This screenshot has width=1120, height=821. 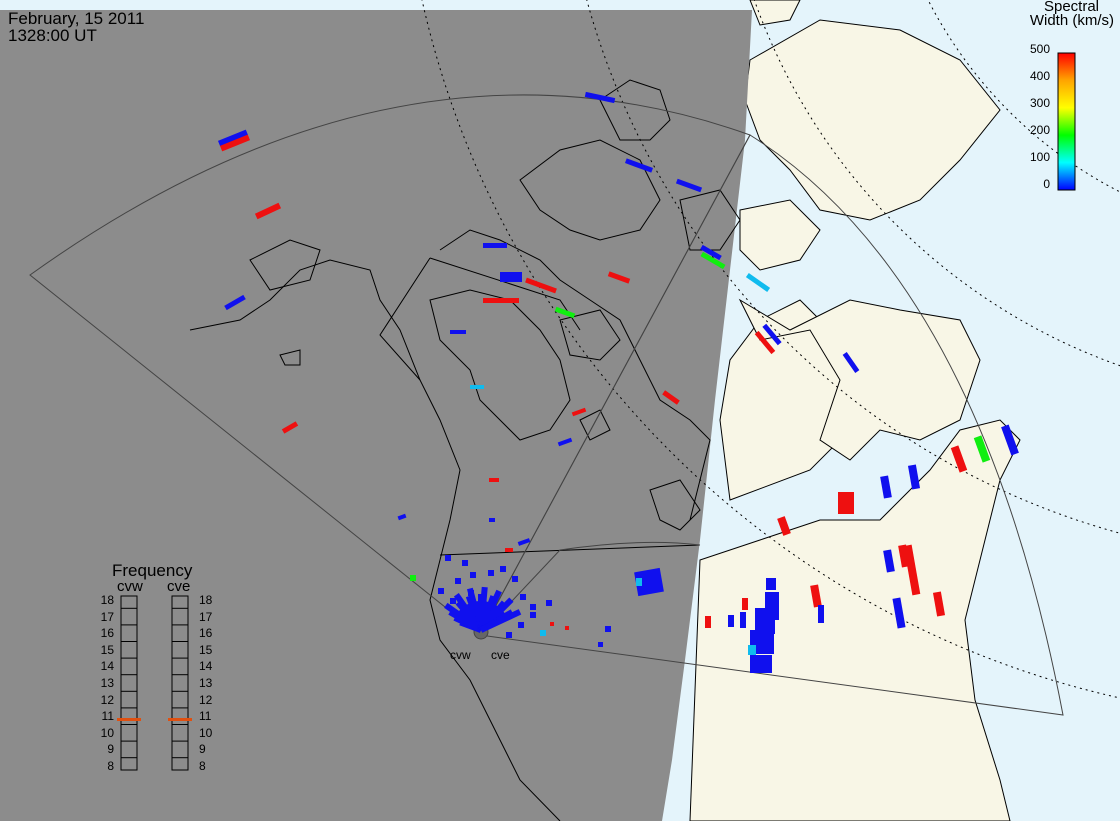 I want to click on frequency-scale-right: 9, so click(x=202, y=749).